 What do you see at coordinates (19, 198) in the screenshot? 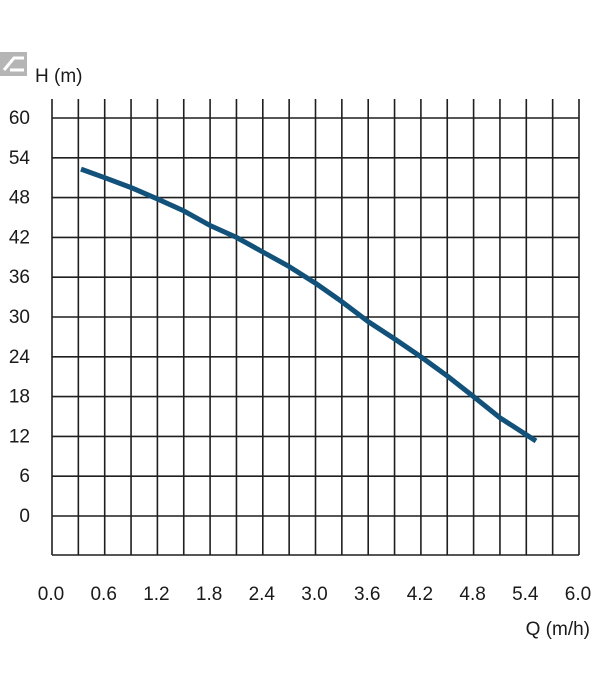
I see `y-tick-label: 48` at bounding box center [19, 198].